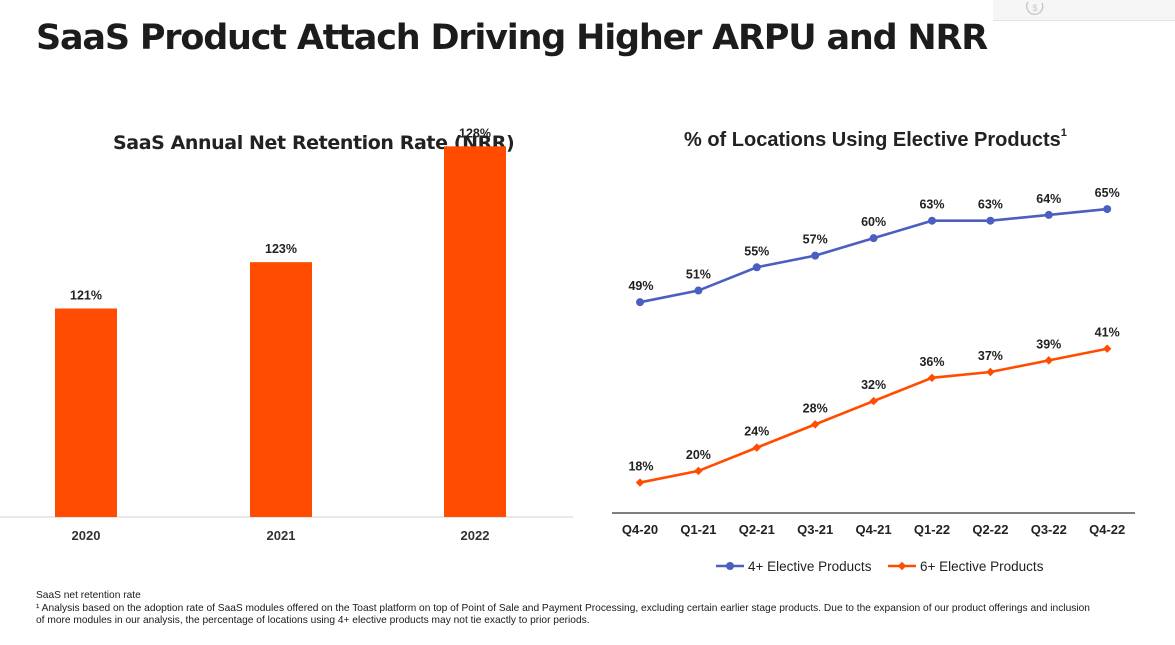 Image resolution: width=1175 pixels, height=645 pixels. Describe the element at coordinates (932, 529) in the screenshot. I see `x-tick-label: Q1-22` at that location.